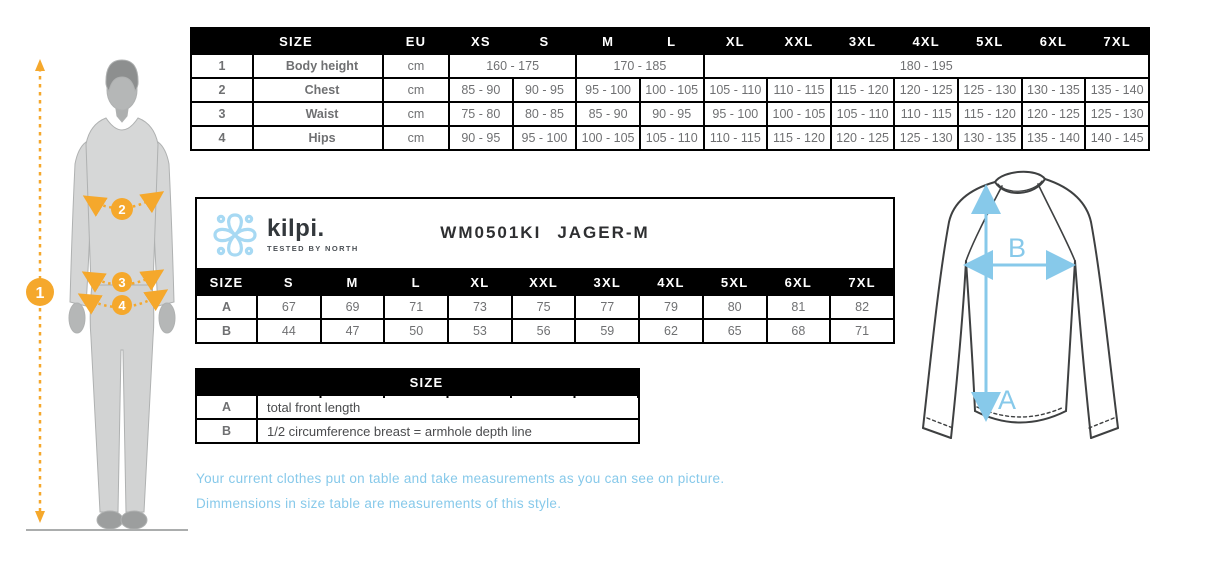 The image size is (1217, 562). I want to click on measurement-markers: 1 2 3 4, so click(79, 256).